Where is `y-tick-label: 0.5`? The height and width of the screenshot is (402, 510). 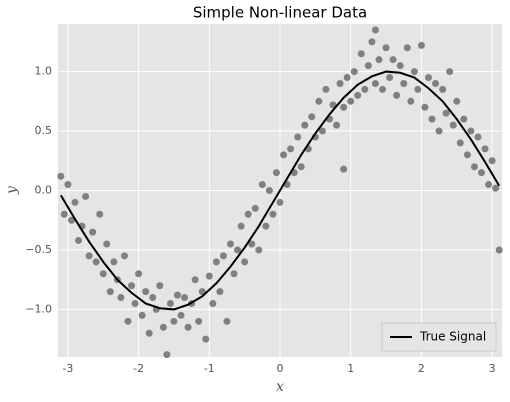 y-tick-label: 0.5 is located at coordinates (44, 130).